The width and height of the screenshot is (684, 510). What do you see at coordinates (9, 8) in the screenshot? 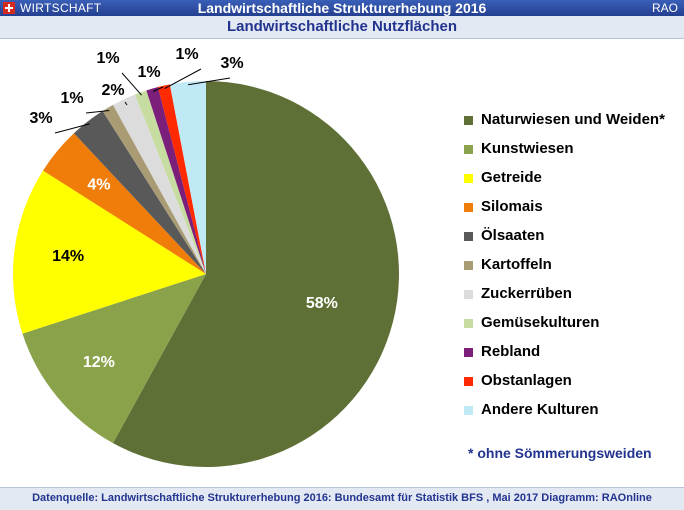
I see `swiss-flag-icon` at bounding box center [9, 8].